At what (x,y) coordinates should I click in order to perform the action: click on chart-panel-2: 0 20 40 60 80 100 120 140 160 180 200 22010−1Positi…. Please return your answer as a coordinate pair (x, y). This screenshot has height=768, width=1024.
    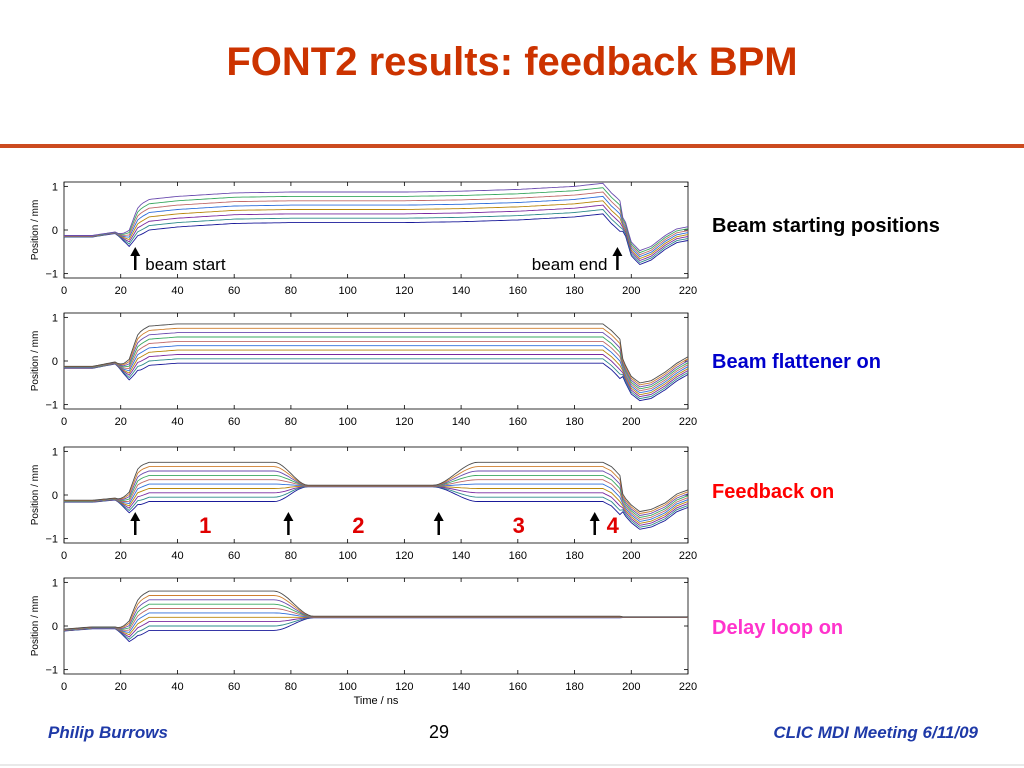
    Looking at the image, I should click on (363, 370).